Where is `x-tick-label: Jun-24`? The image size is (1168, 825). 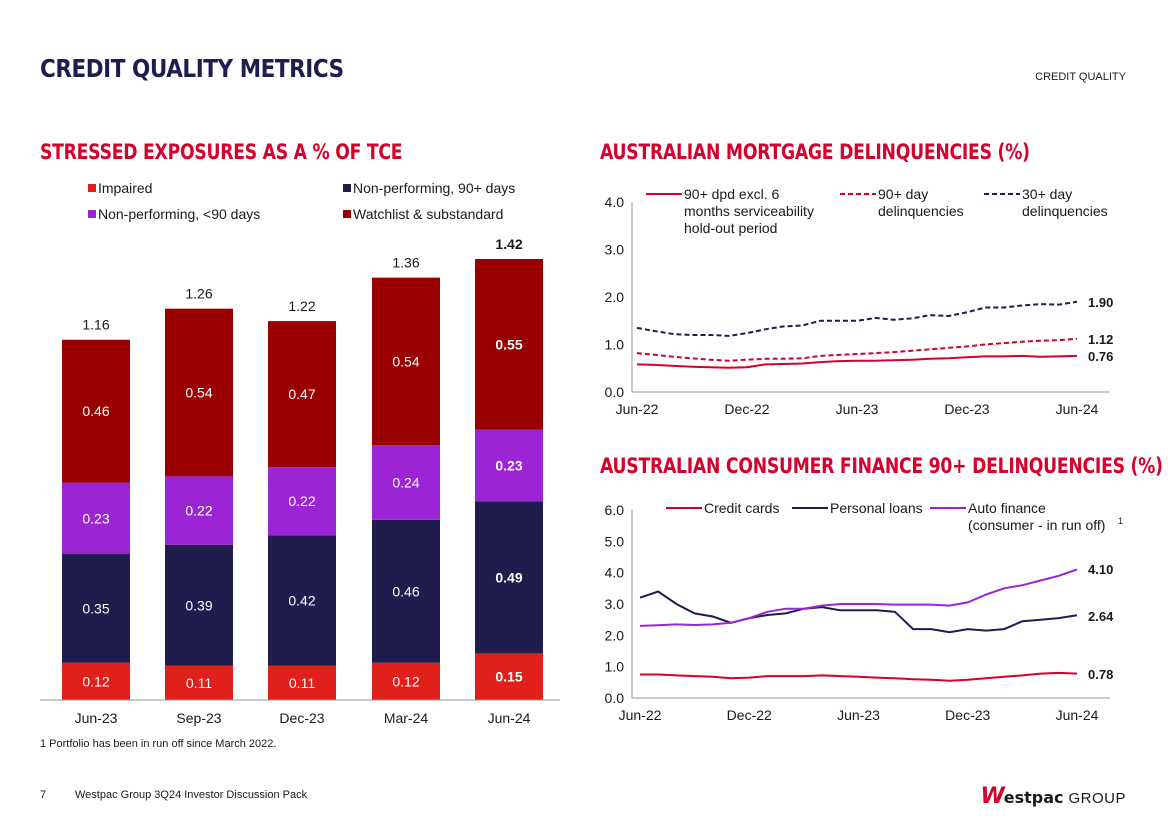
x-tick-label: Jun-24 is located at coordinates (509, 718).